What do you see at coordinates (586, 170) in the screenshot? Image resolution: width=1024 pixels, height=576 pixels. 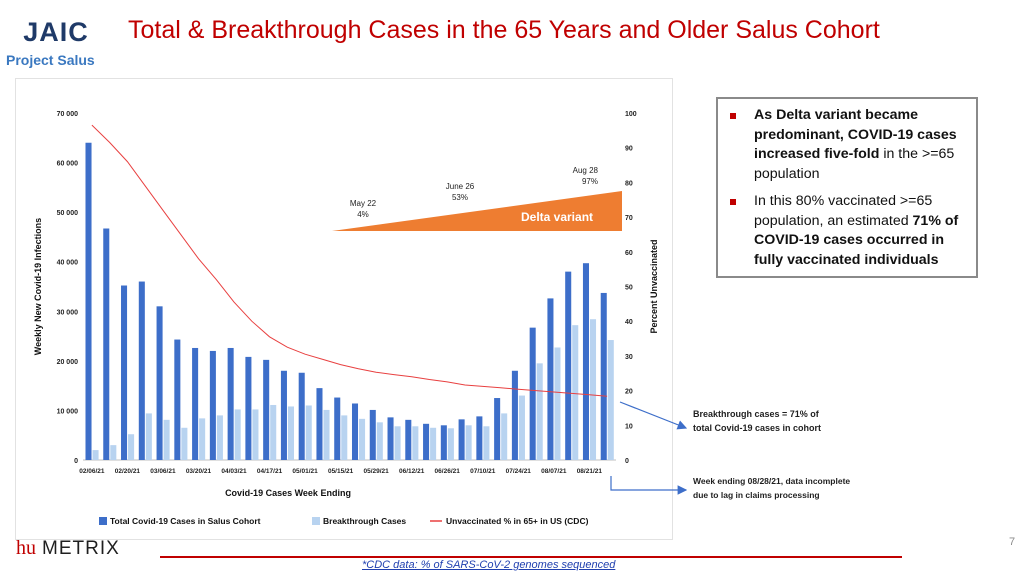 I see `delta-date-label: Aug 28` at bounding box center [586, 170].